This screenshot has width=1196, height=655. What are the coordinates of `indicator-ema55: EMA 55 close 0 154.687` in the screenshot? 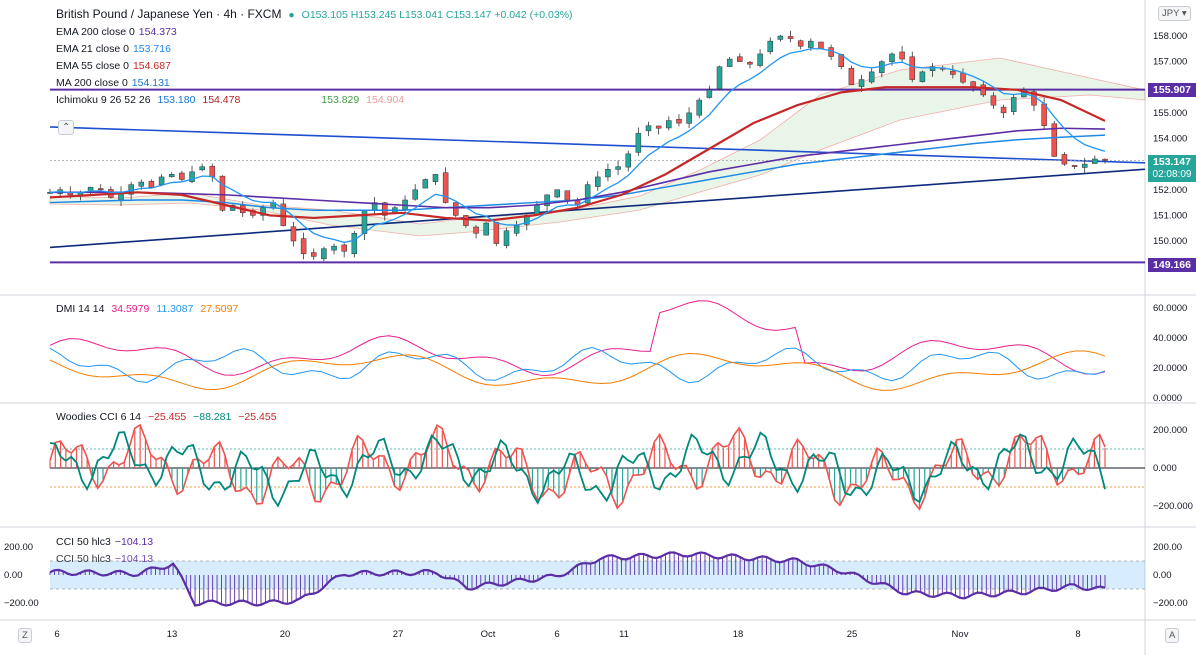 It's located at (113, 66).